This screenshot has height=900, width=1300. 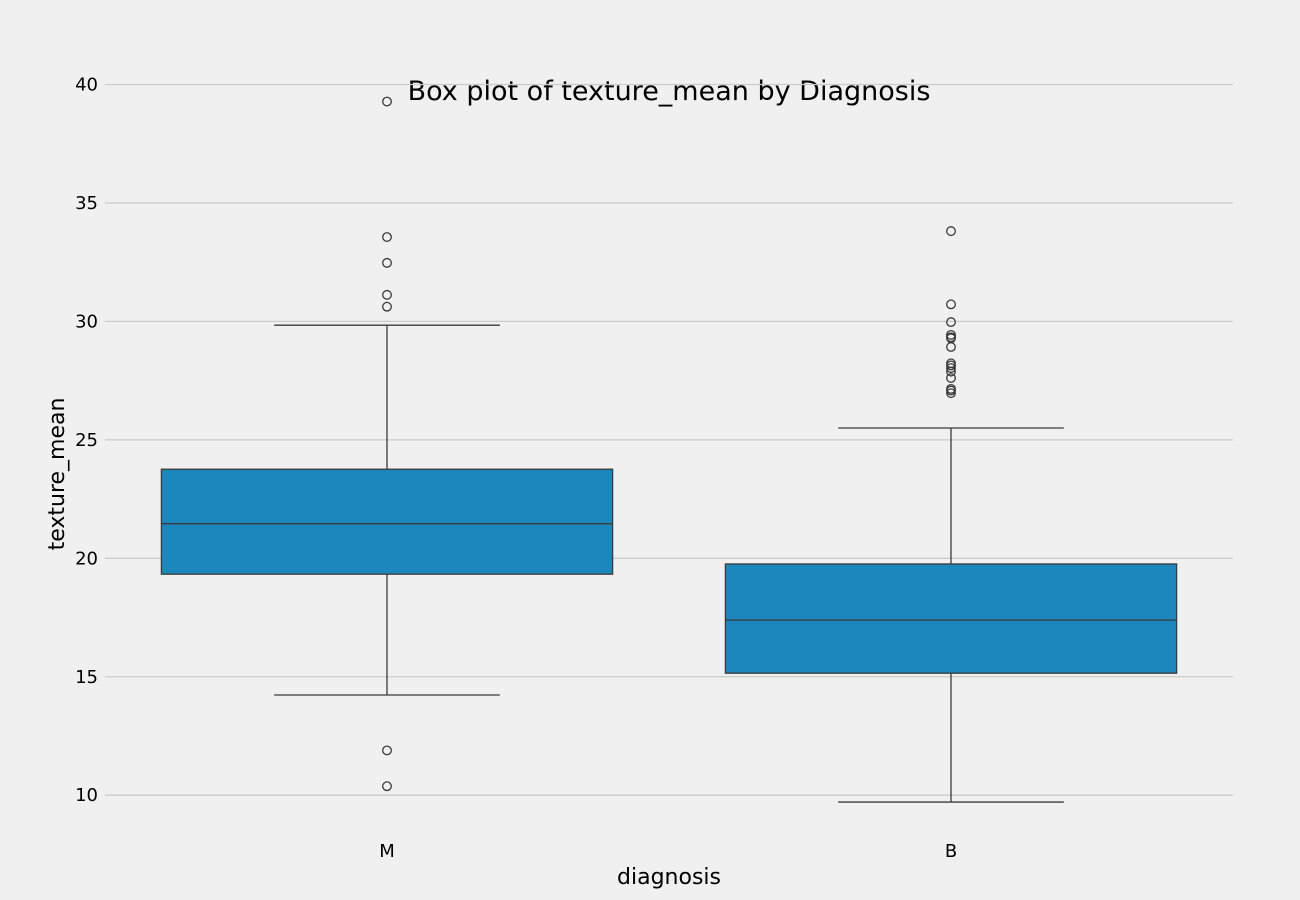 I want to click on y-tick-label: 25, so click(x=86, y=440).